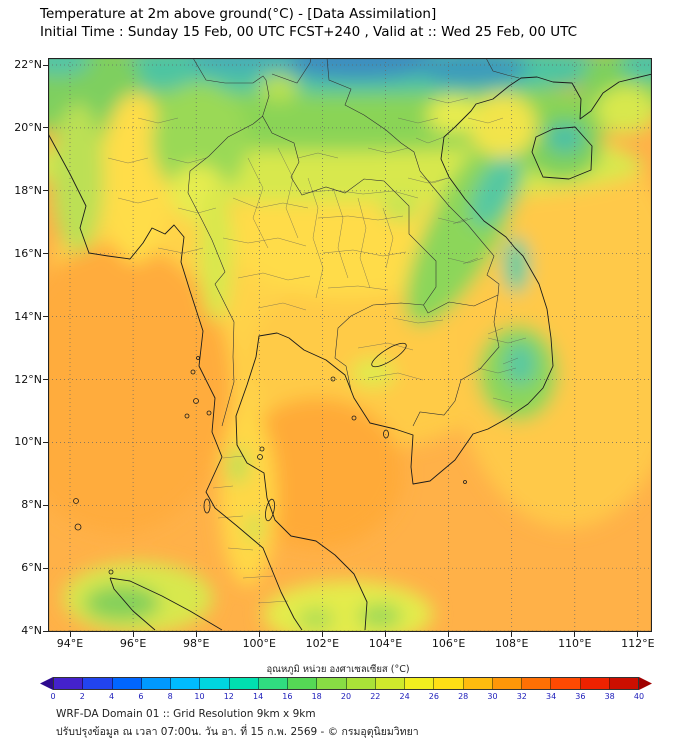 This screenshot has height=756, width=676. I want to click on lon-tick-label: 102°E, so click(322, 643).